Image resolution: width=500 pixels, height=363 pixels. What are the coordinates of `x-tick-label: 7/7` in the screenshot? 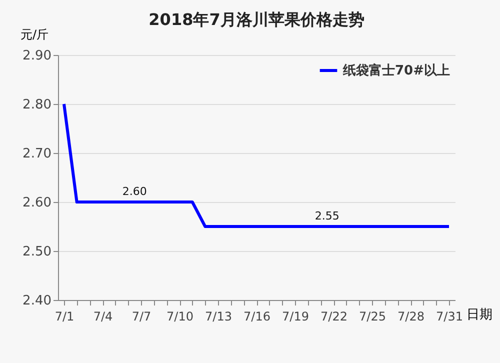 It's located at (142, 317).